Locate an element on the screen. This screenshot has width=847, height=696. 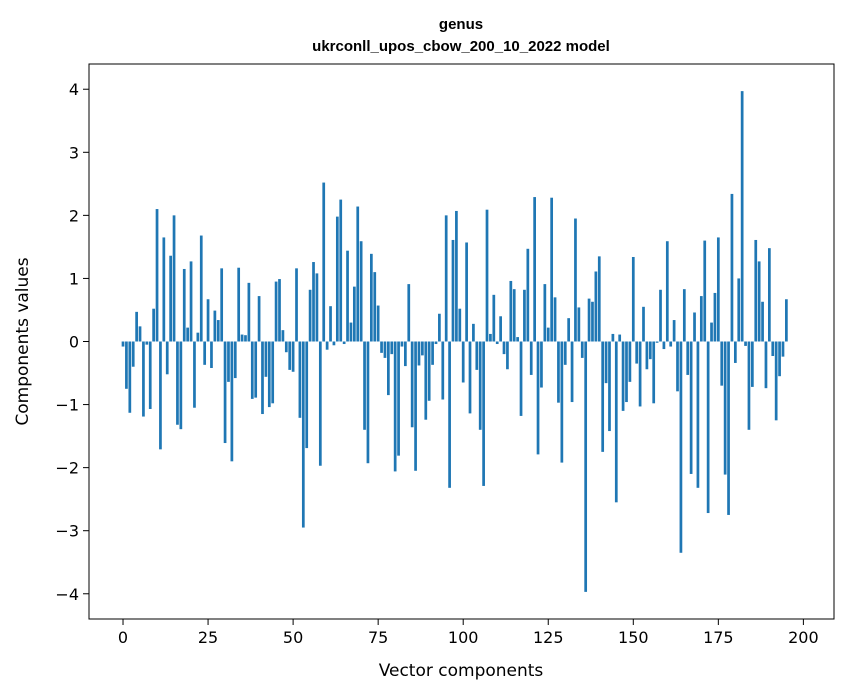
x-tick-label: 50 is located at coordinates (293, 637).